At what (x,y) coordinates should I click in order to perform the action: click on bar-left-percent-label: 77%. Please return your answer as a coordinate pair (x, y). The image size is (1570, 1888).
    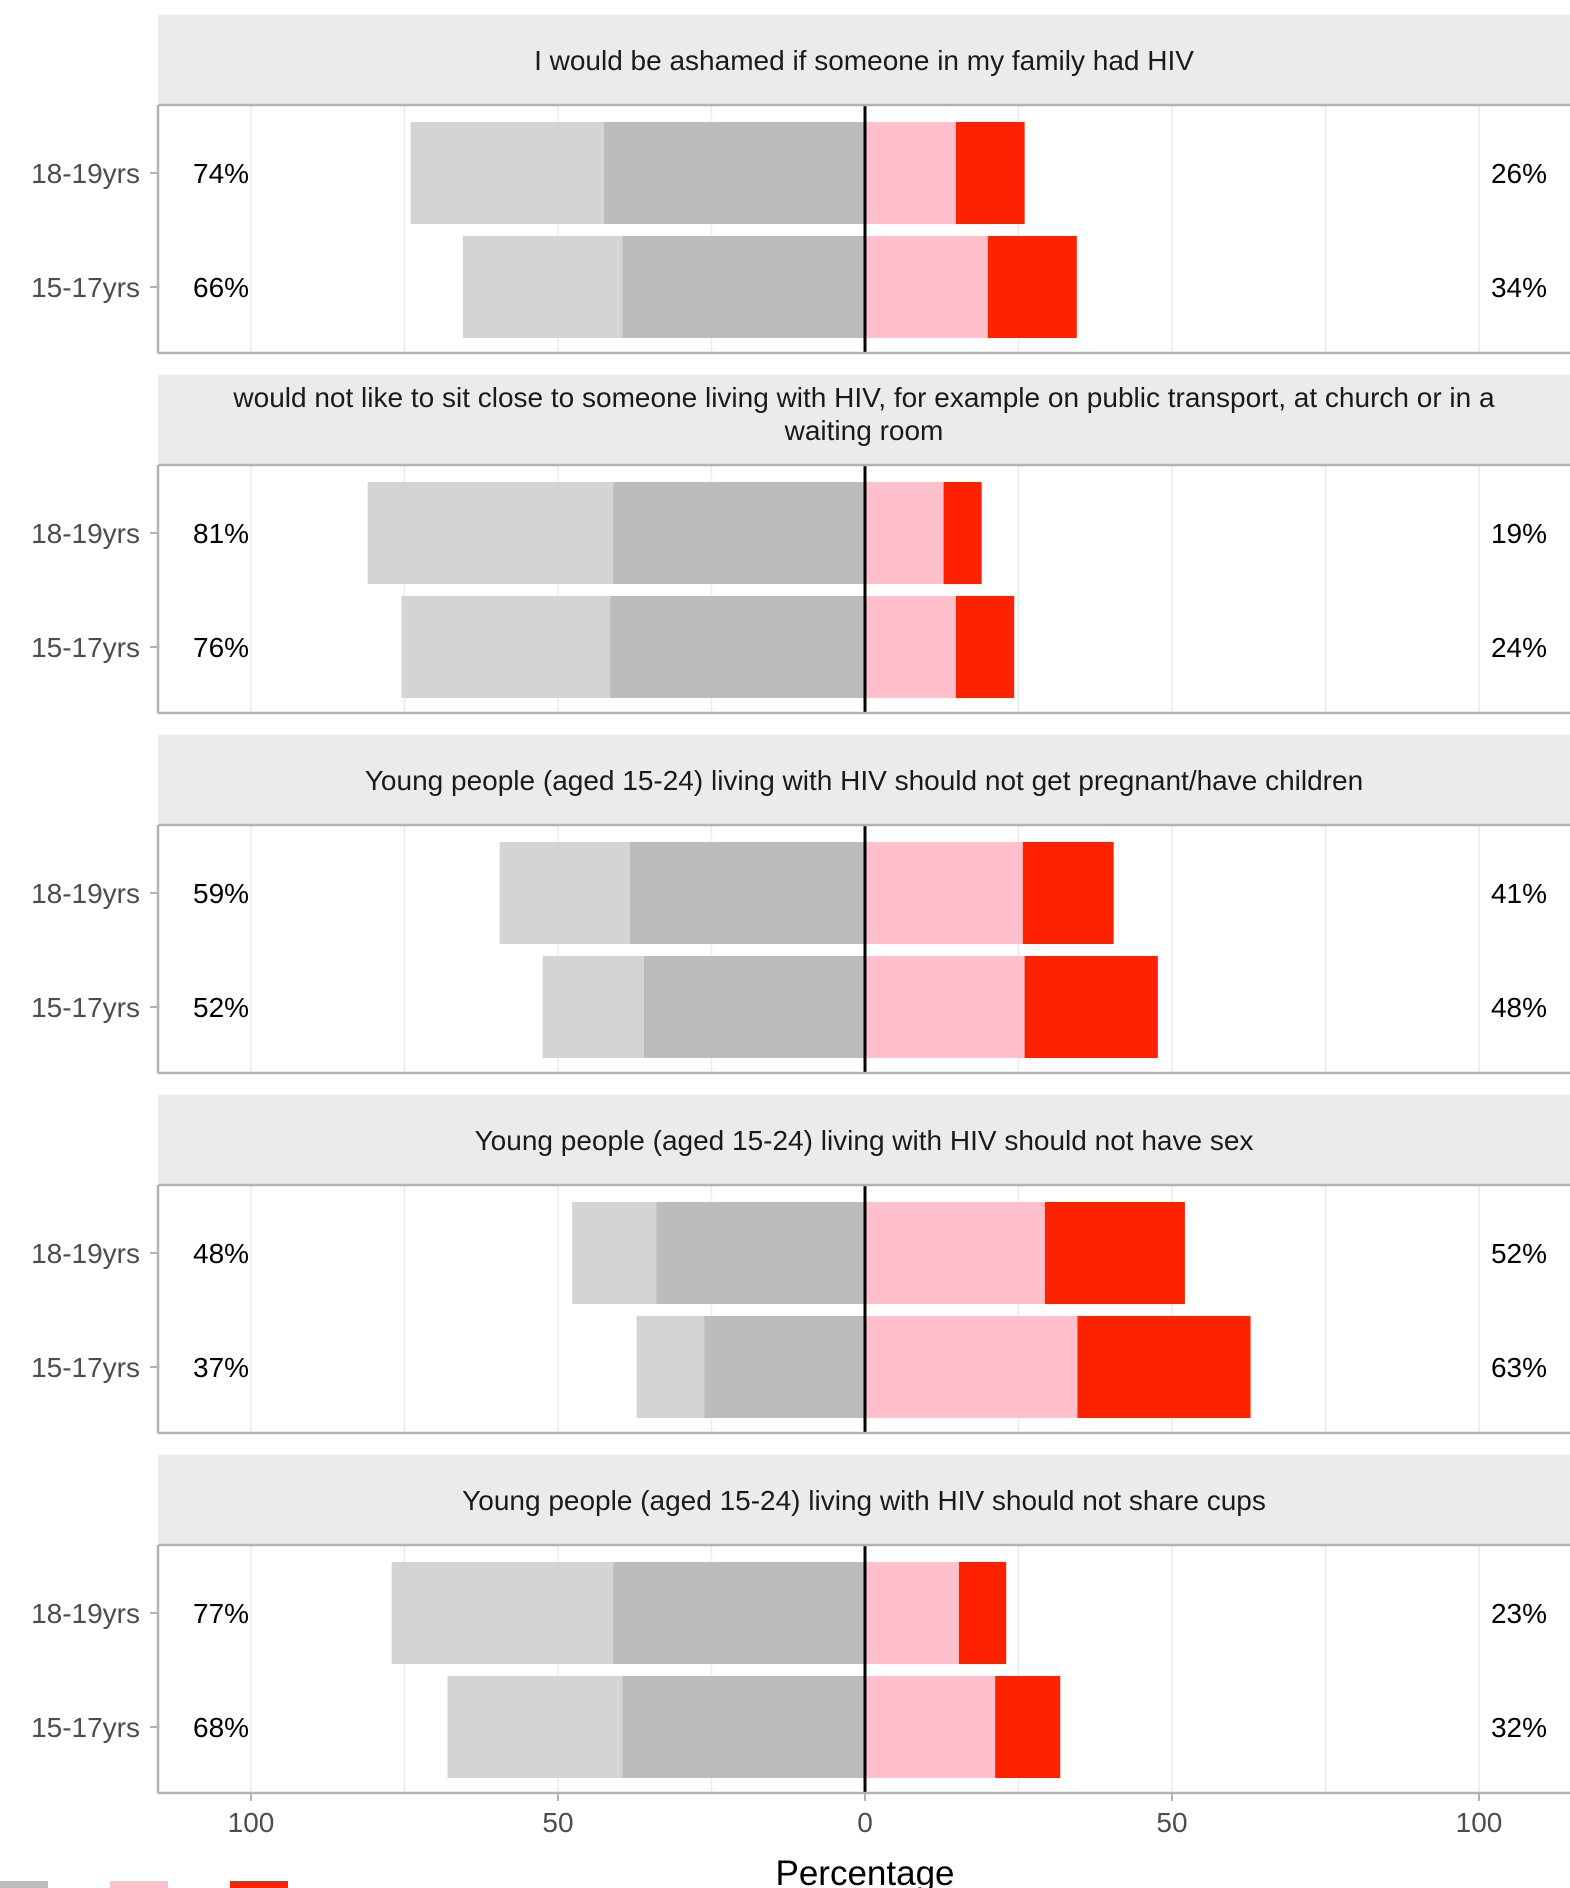
    Looking at the image, I should click on (221, 1613).